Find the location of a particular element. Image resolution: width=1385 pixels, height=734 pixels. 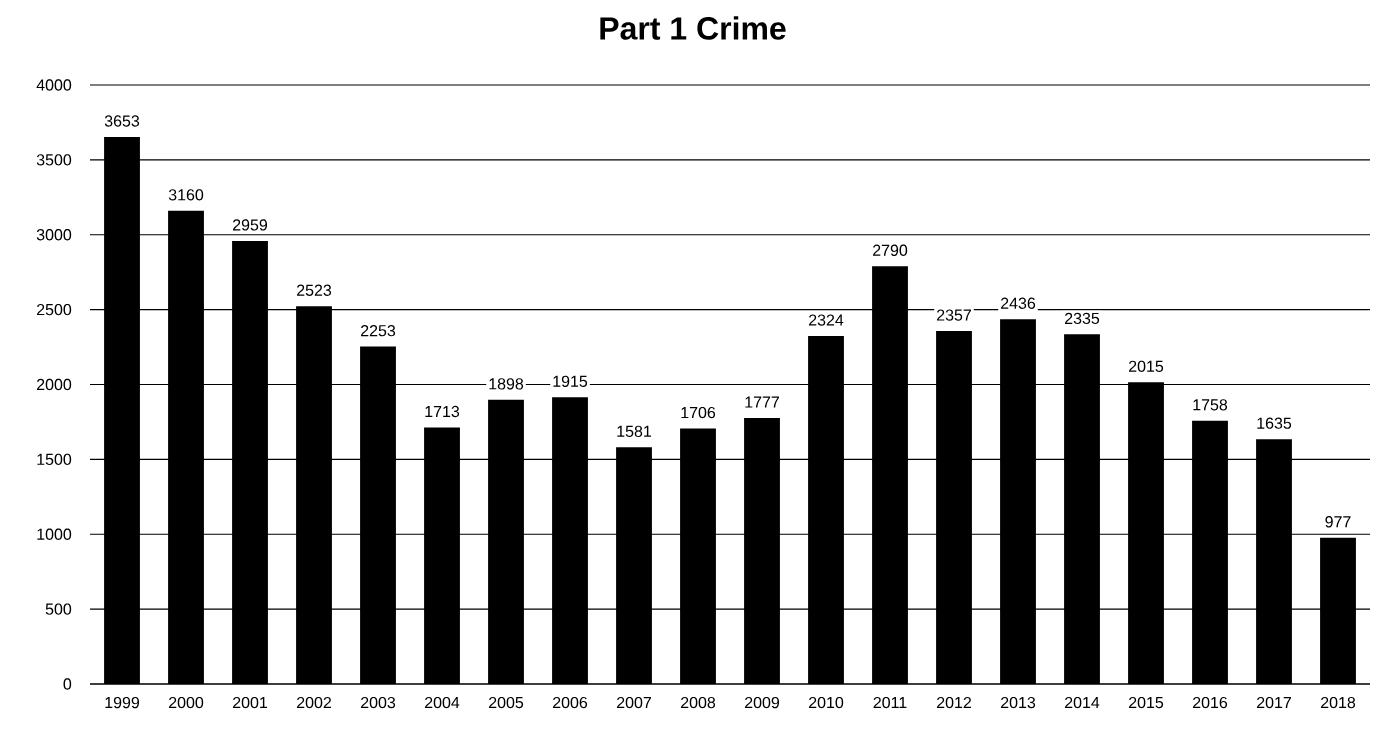

x-tick-label: 2004 is located at coordinates (442, 702).